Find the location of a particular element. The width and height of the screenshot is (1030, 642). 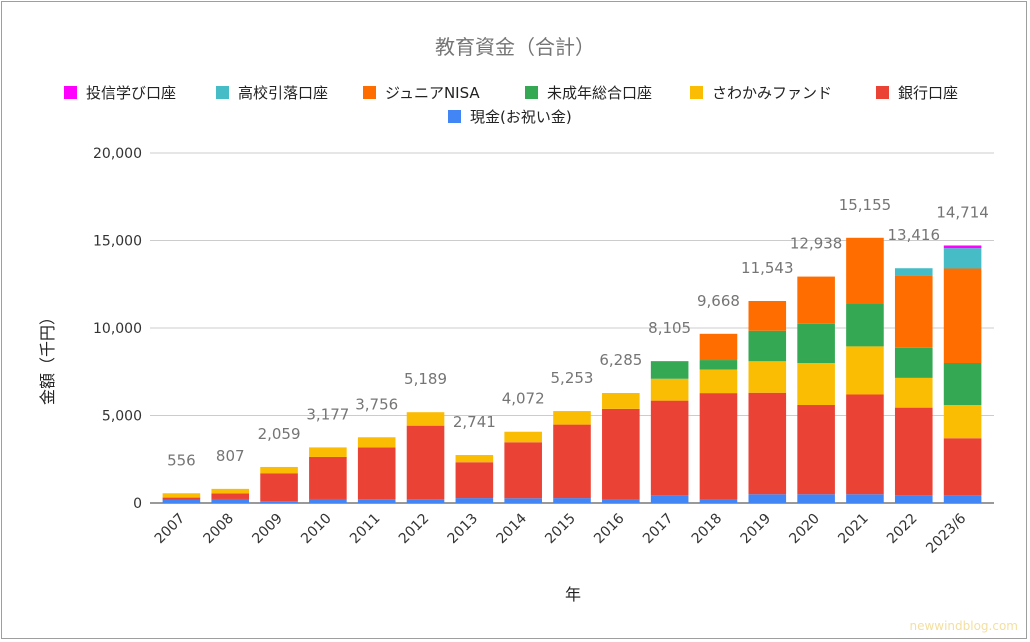

legend-swatch-junior-nisa is located at coordinates (369, 92).